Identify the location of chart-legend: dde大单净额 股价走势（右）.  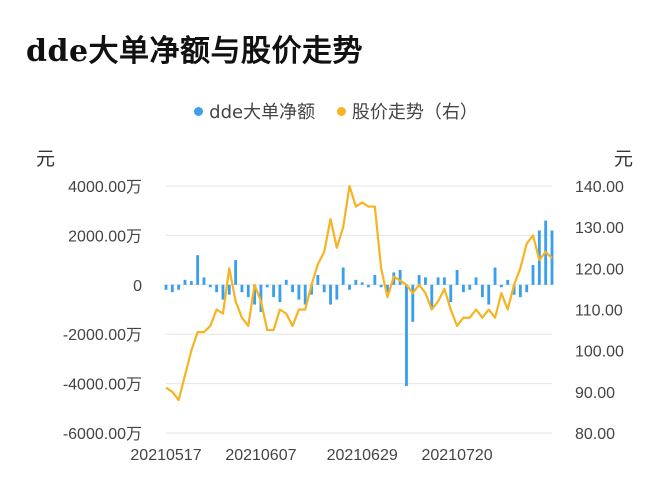
(336, 111).